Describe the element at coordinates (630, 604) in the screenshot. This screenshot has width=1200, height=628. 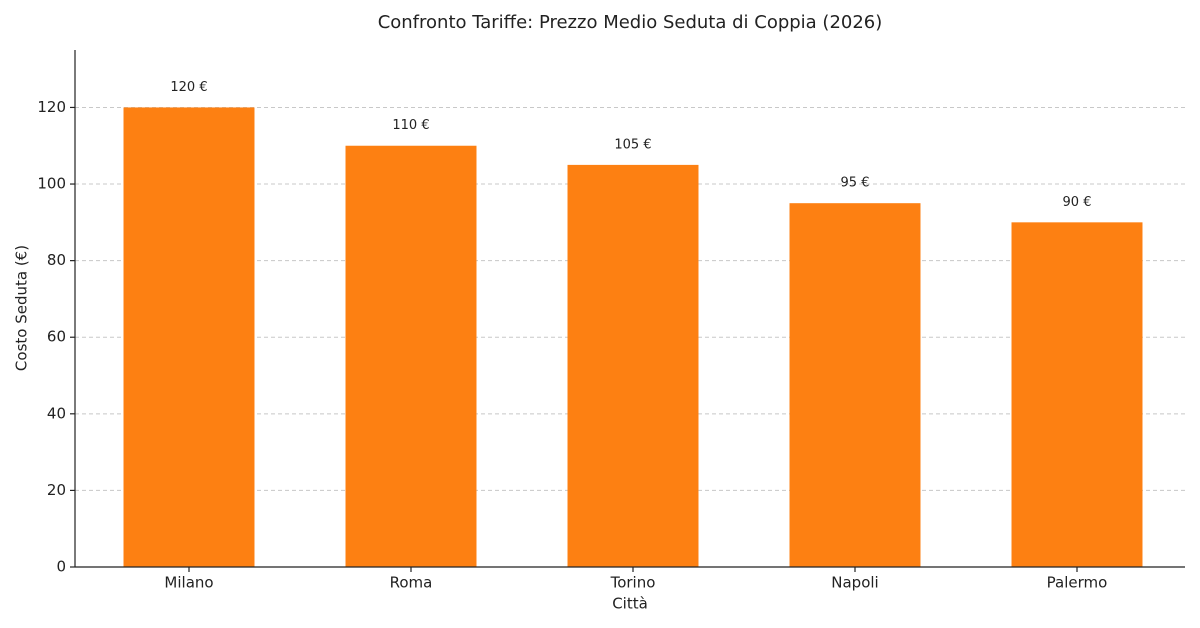
I see `x-axis-label: Città` at that location.